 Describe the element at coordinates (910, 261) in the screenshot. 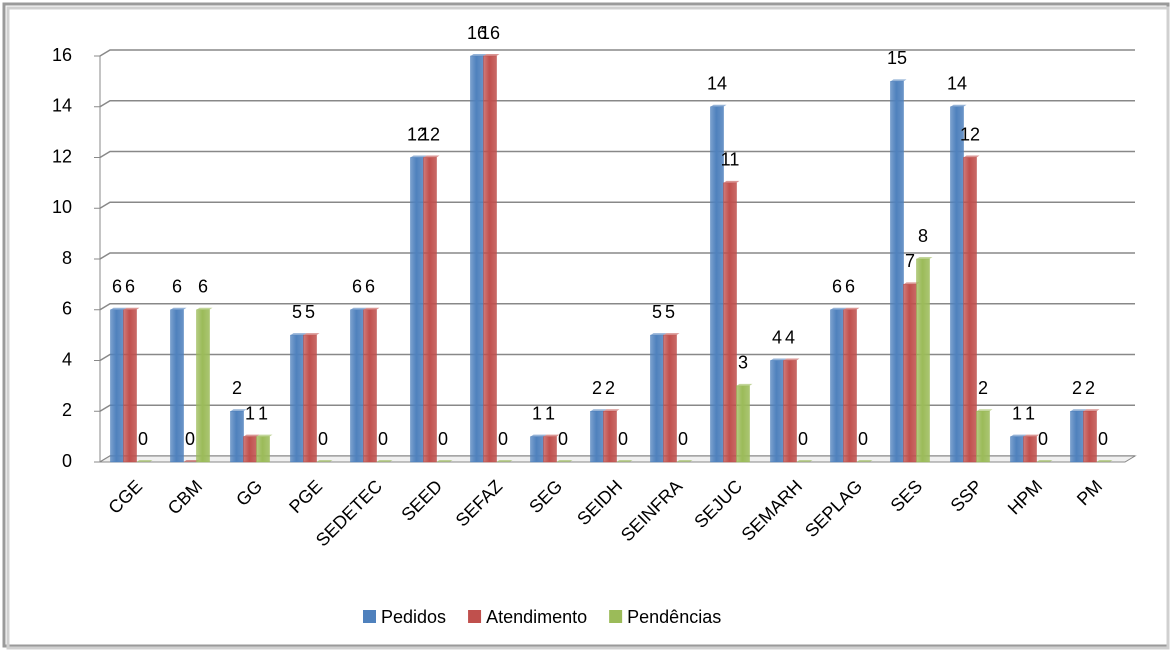

I see `data-label: 7` at that location.